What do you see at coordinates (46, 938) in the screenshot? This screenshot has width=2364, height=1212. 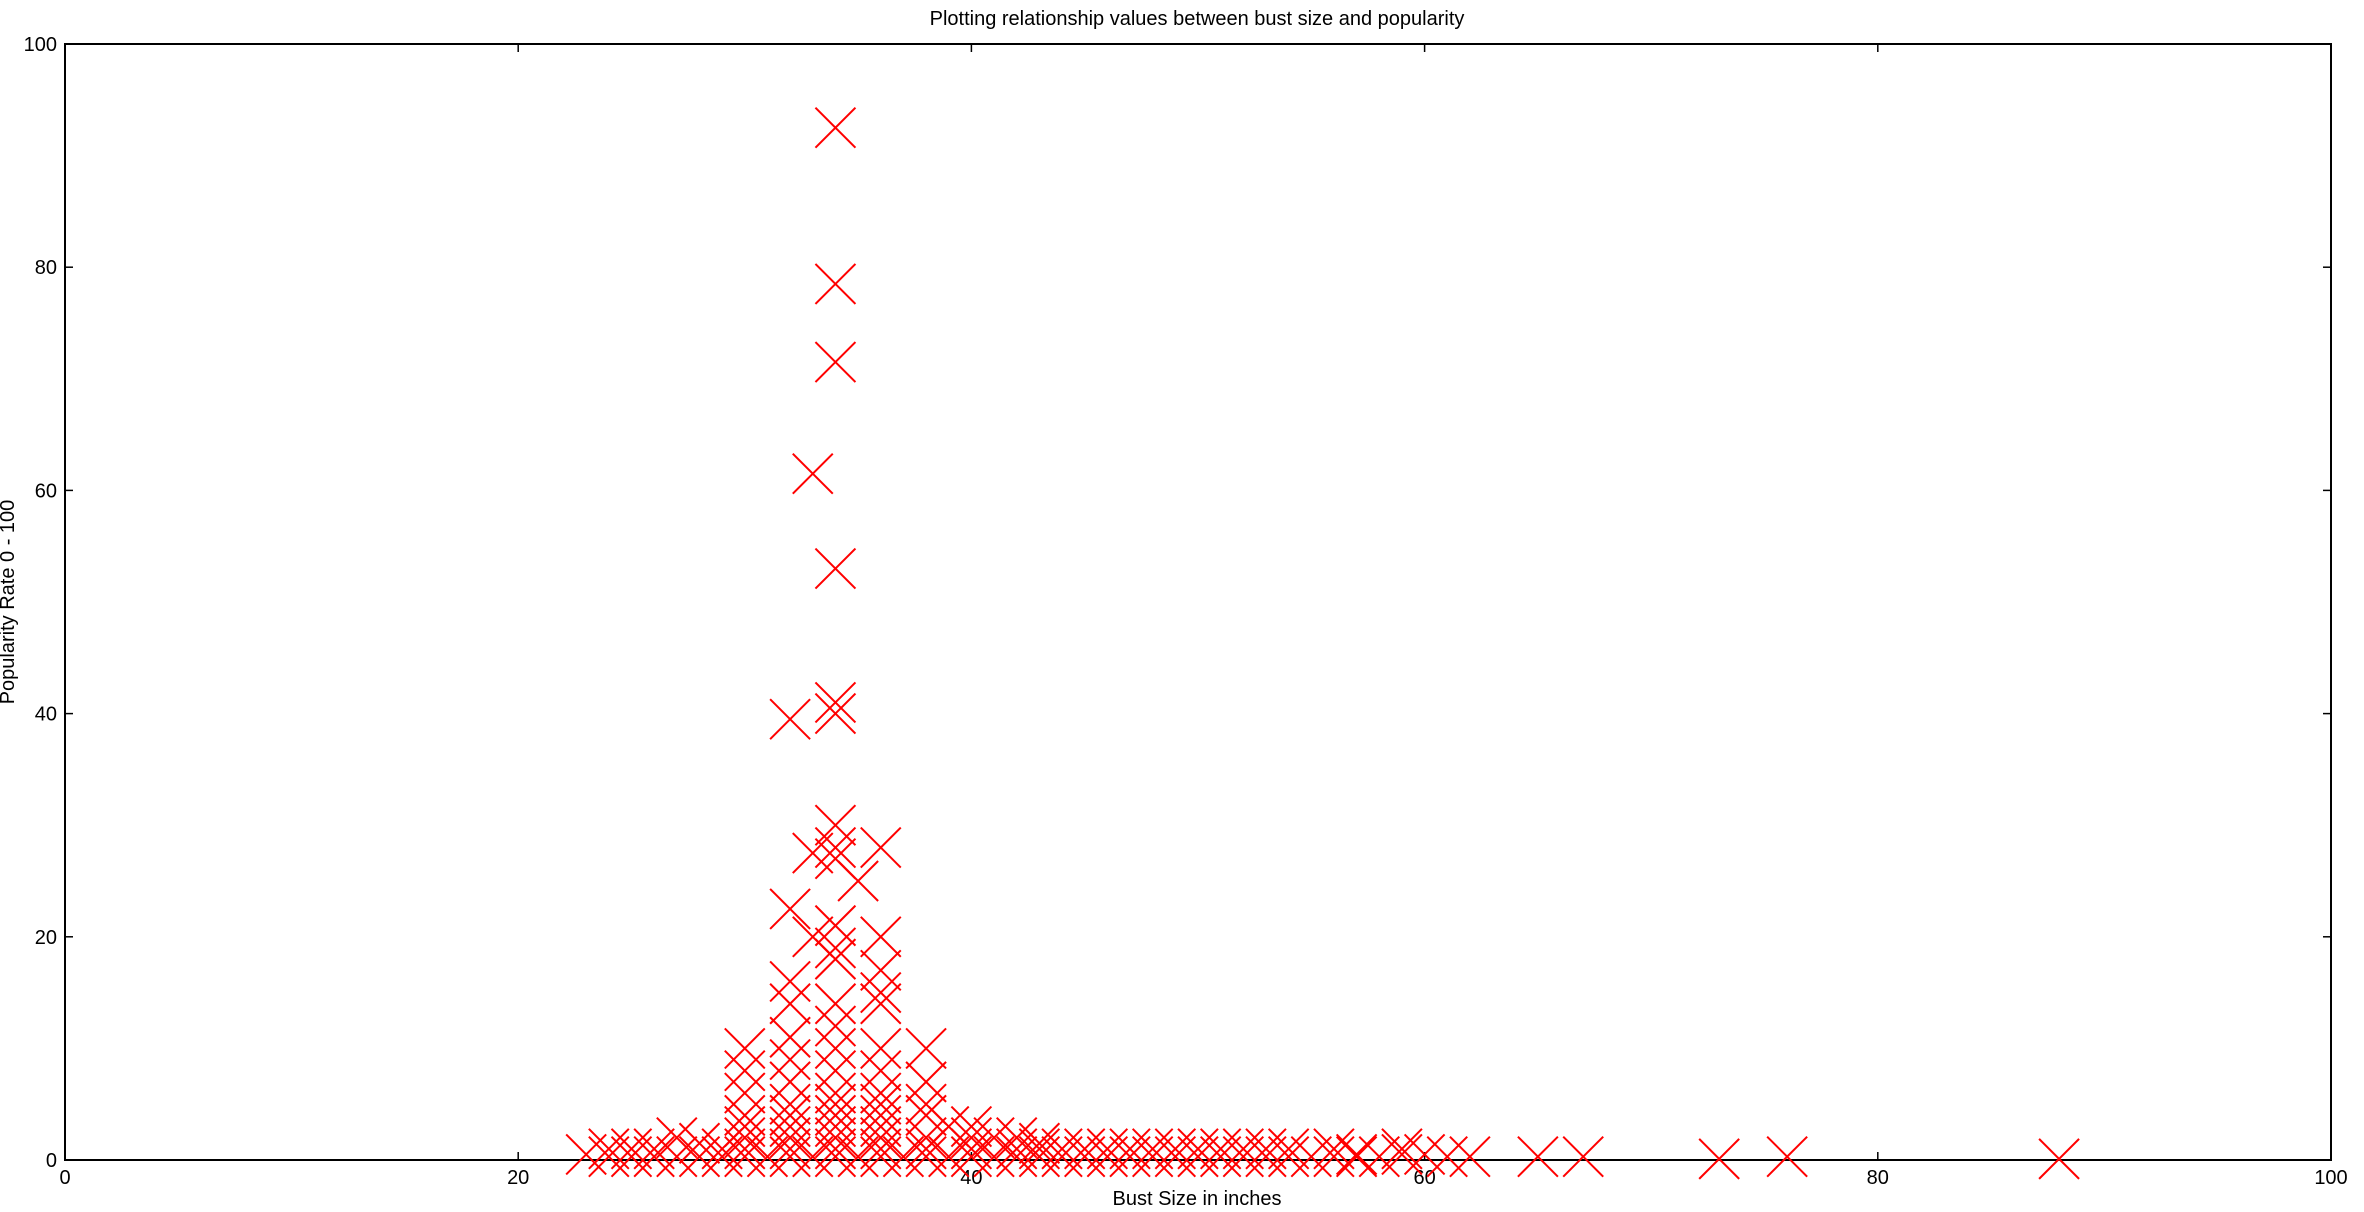 I see `y-tick-label: 20` at bounding box center [46, 938].